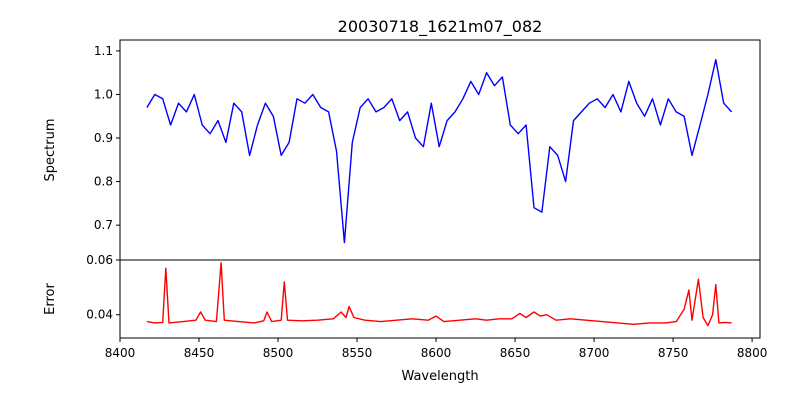 The width and height of the screenshot is (800, 404). What do you see at coordinates (103, 182) in the screenshot?
I see `y-tick-label: 0.8` at bounding box center [103, 182].